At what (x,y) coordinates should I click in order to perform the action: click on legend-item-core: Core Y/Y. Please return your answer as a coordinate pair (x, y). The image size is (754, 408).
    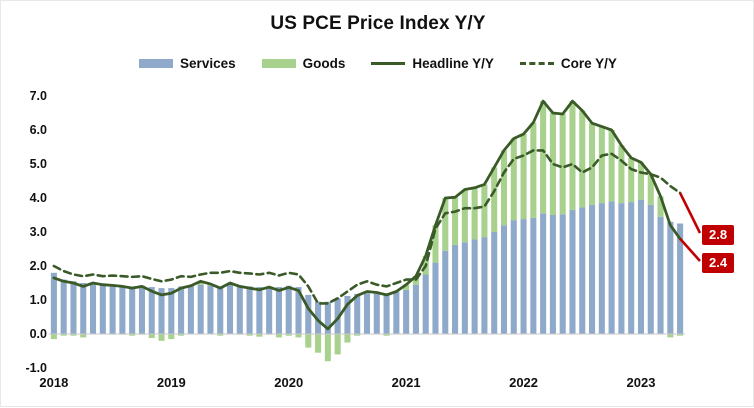
    Looking at the image, I should click on (568, 63).